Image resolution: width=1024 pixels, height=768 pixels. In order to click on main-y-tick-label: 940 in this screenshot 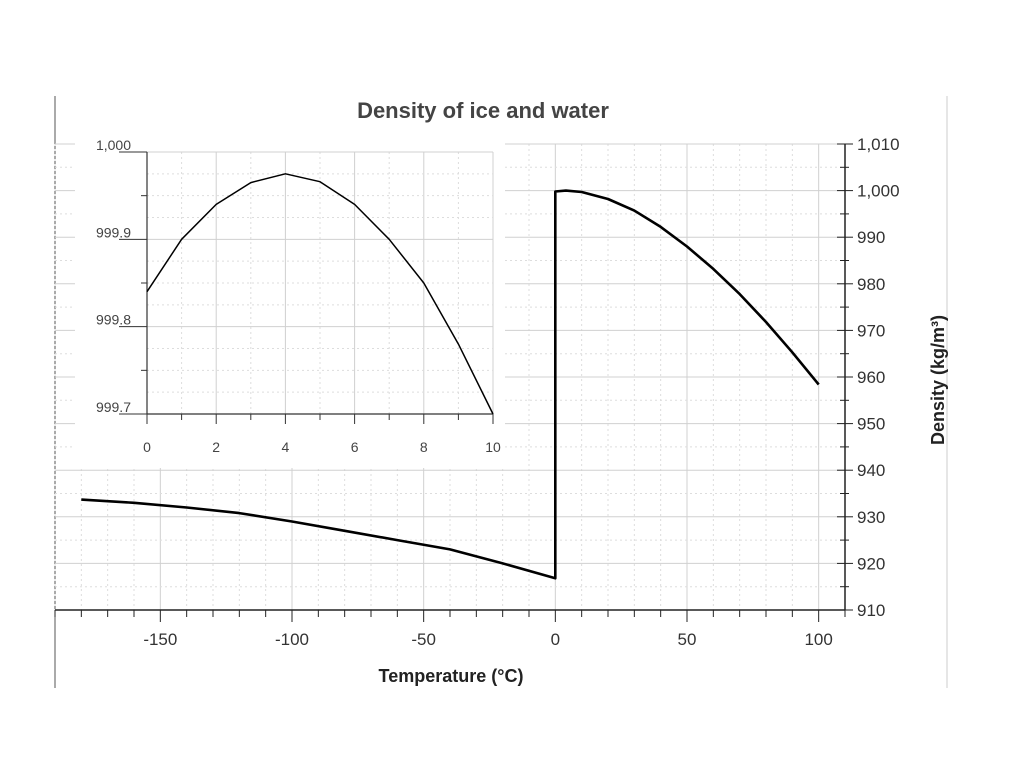, I will do `click(871, 470)`.